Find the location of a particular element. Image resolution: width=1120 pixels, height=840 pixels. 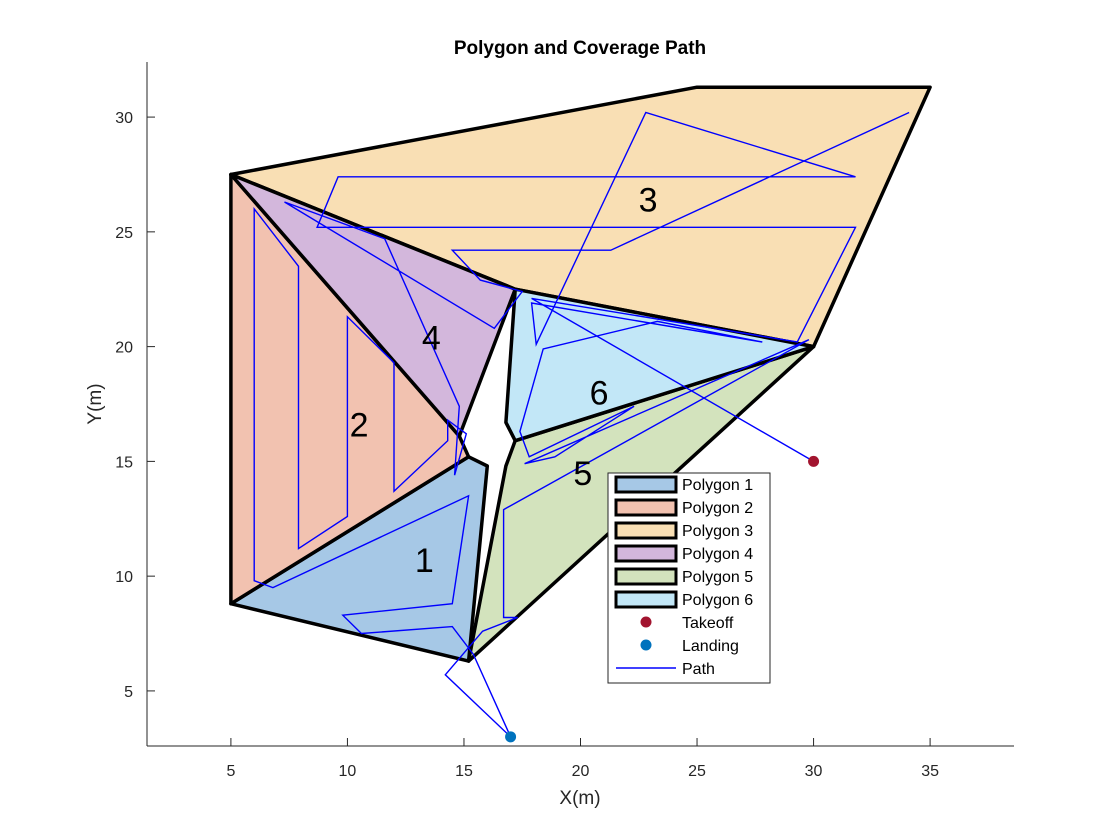

legend-label: Polygon 2 is located at coordinates (717, 508).